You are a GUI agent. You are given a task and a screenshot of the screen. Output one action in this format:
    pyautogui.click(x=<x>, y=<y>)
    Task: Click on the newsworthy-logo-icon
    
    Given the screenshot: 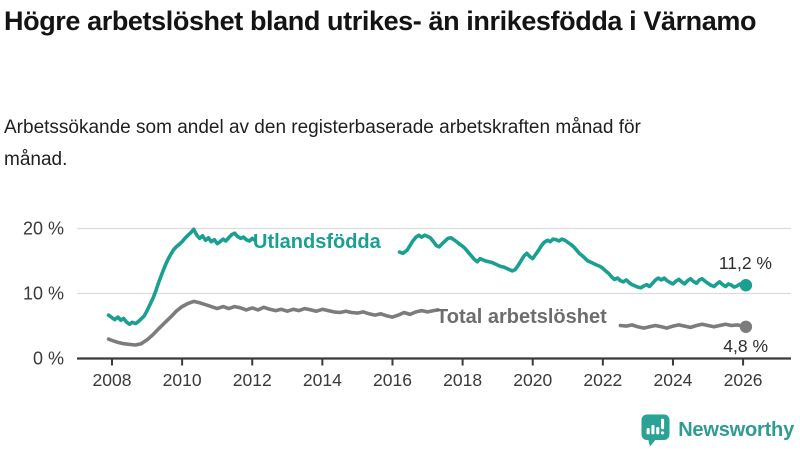 What is the action you would take?
    pyautogui.click(x=655, y=430)
    